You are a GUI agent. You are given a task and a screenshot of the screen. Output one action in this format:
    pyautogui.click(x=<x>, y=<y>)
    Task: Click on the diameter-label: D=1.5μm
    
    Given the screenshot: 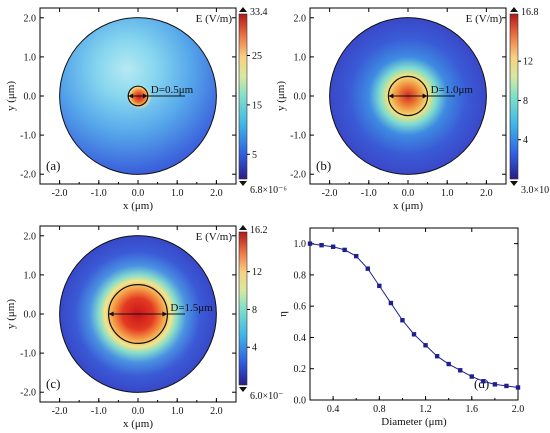 What is the action you would take?
    pyautogui.click(x=191, y=308)
    